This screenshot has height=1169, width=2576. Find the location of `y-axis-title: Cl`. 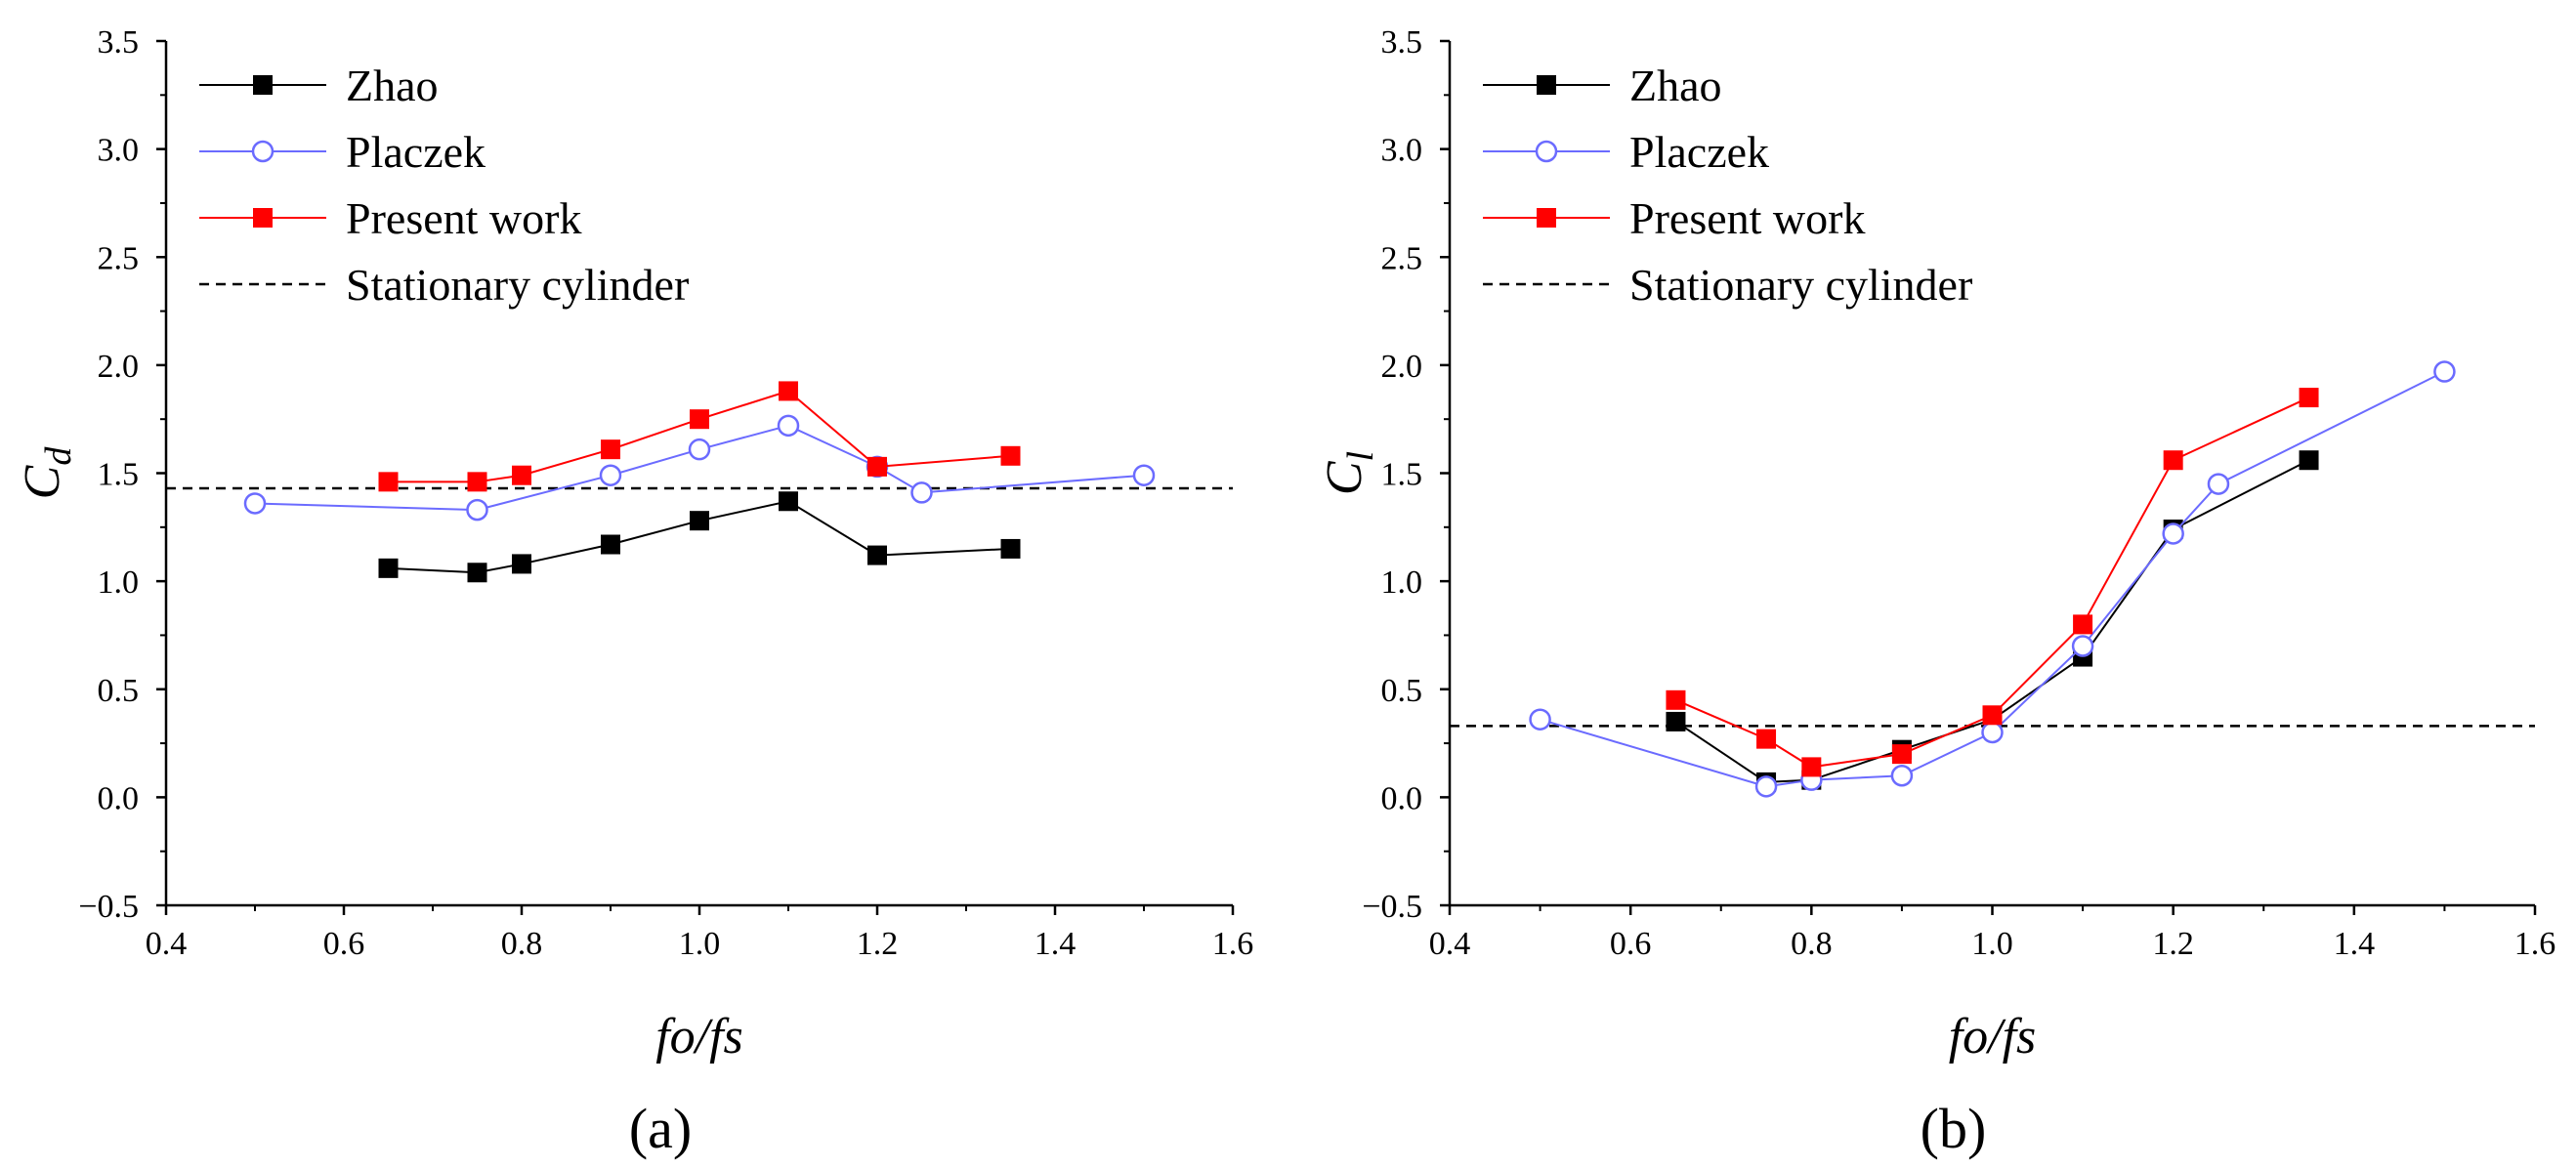

y-axis-title: Cl is located at coordinates (1349, 473).